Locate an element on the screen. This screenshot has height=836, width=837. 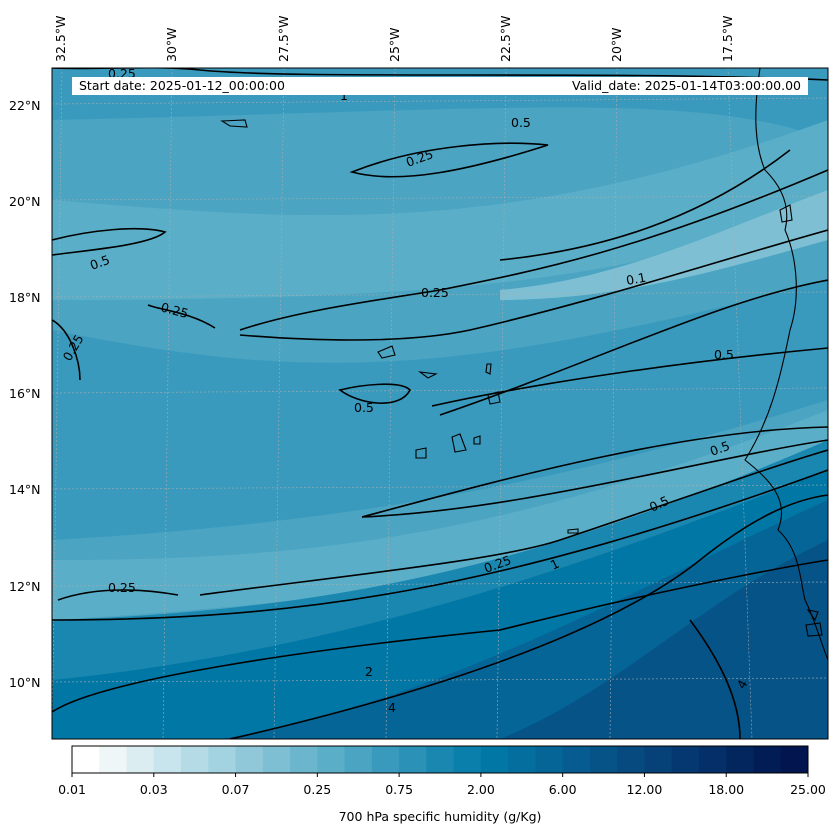
colorbar-frame is located at coordinates (440, 759).